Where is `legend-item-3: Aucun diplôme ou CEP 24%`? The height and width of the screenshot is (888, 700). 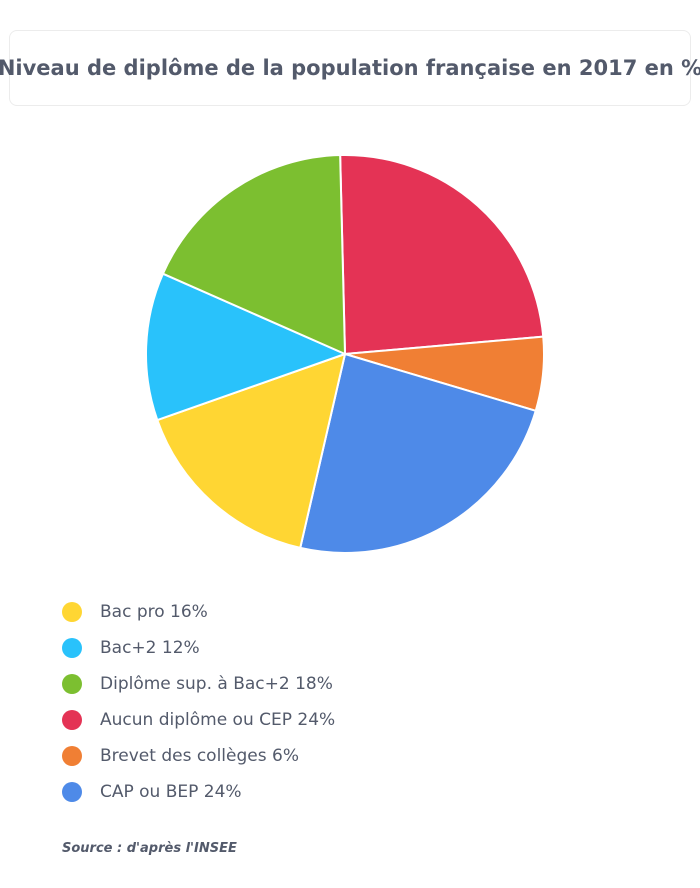 legend-item-3: Aucun diplôme ou CEP 24% is located at coordinates (198, 720).